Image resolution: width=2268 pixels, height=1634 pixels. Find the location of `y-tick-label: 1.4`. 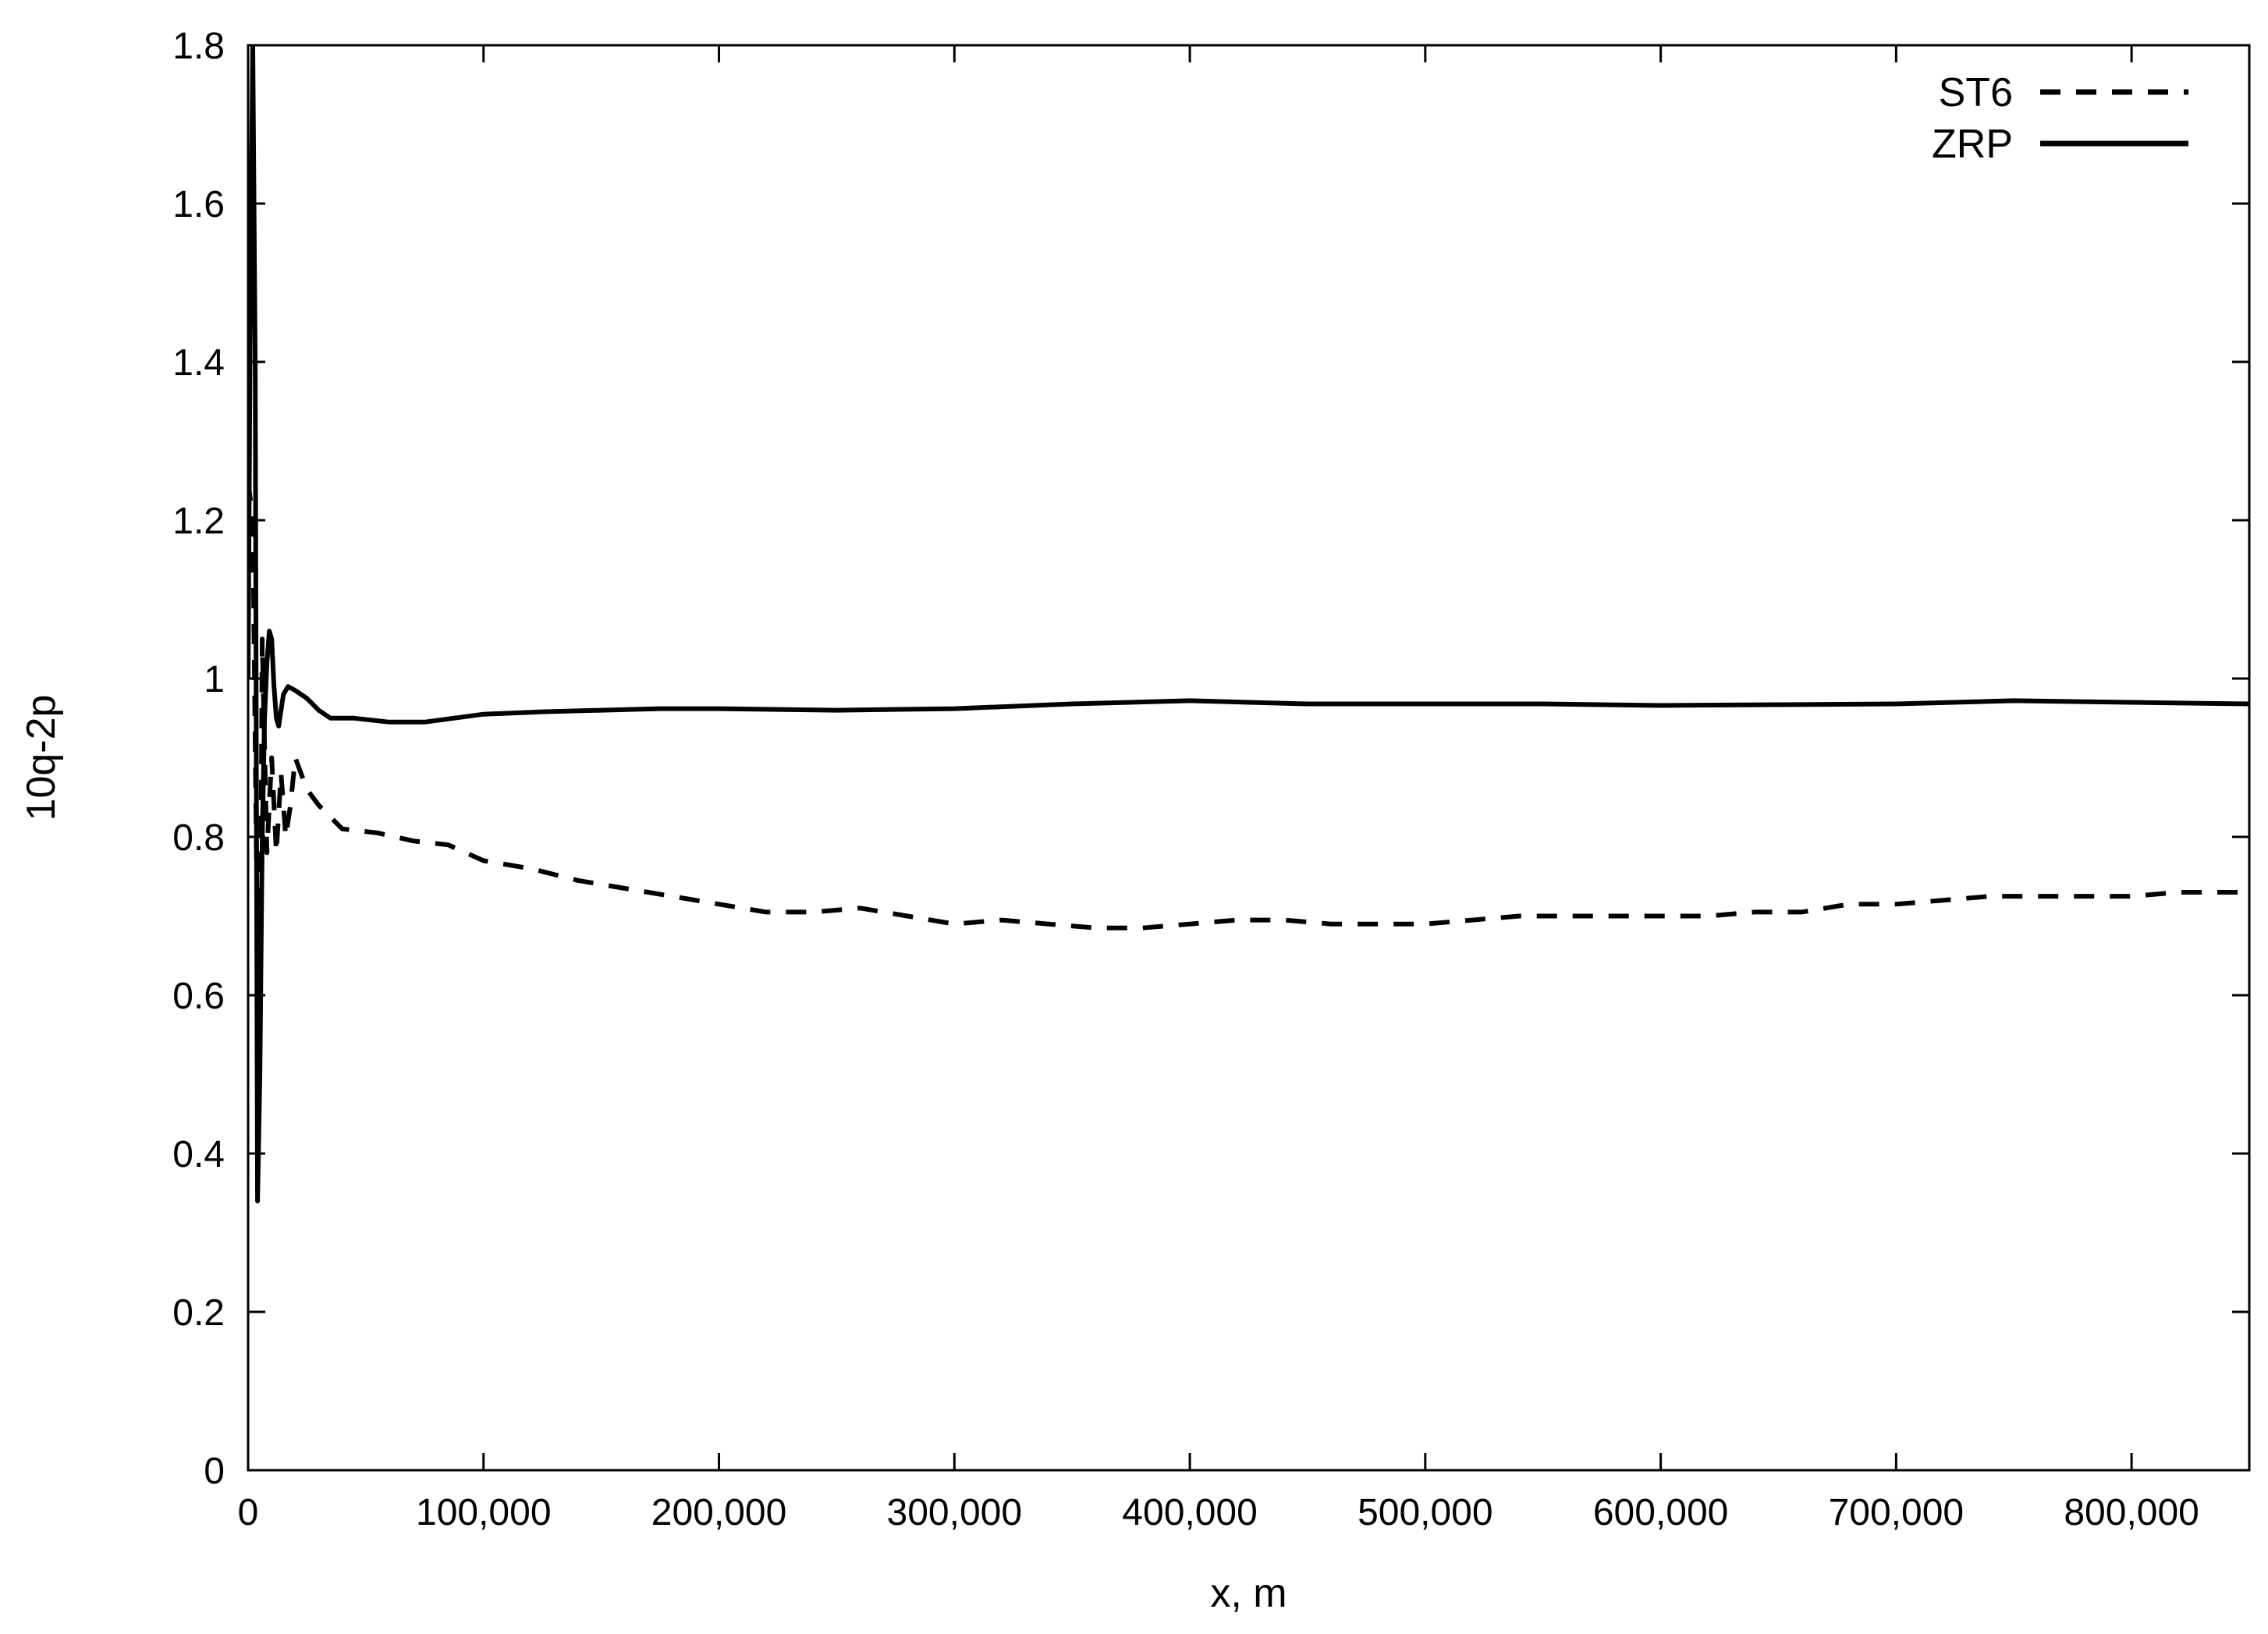

y-tick-label: 1.4 is located at coordinates (199, 363).